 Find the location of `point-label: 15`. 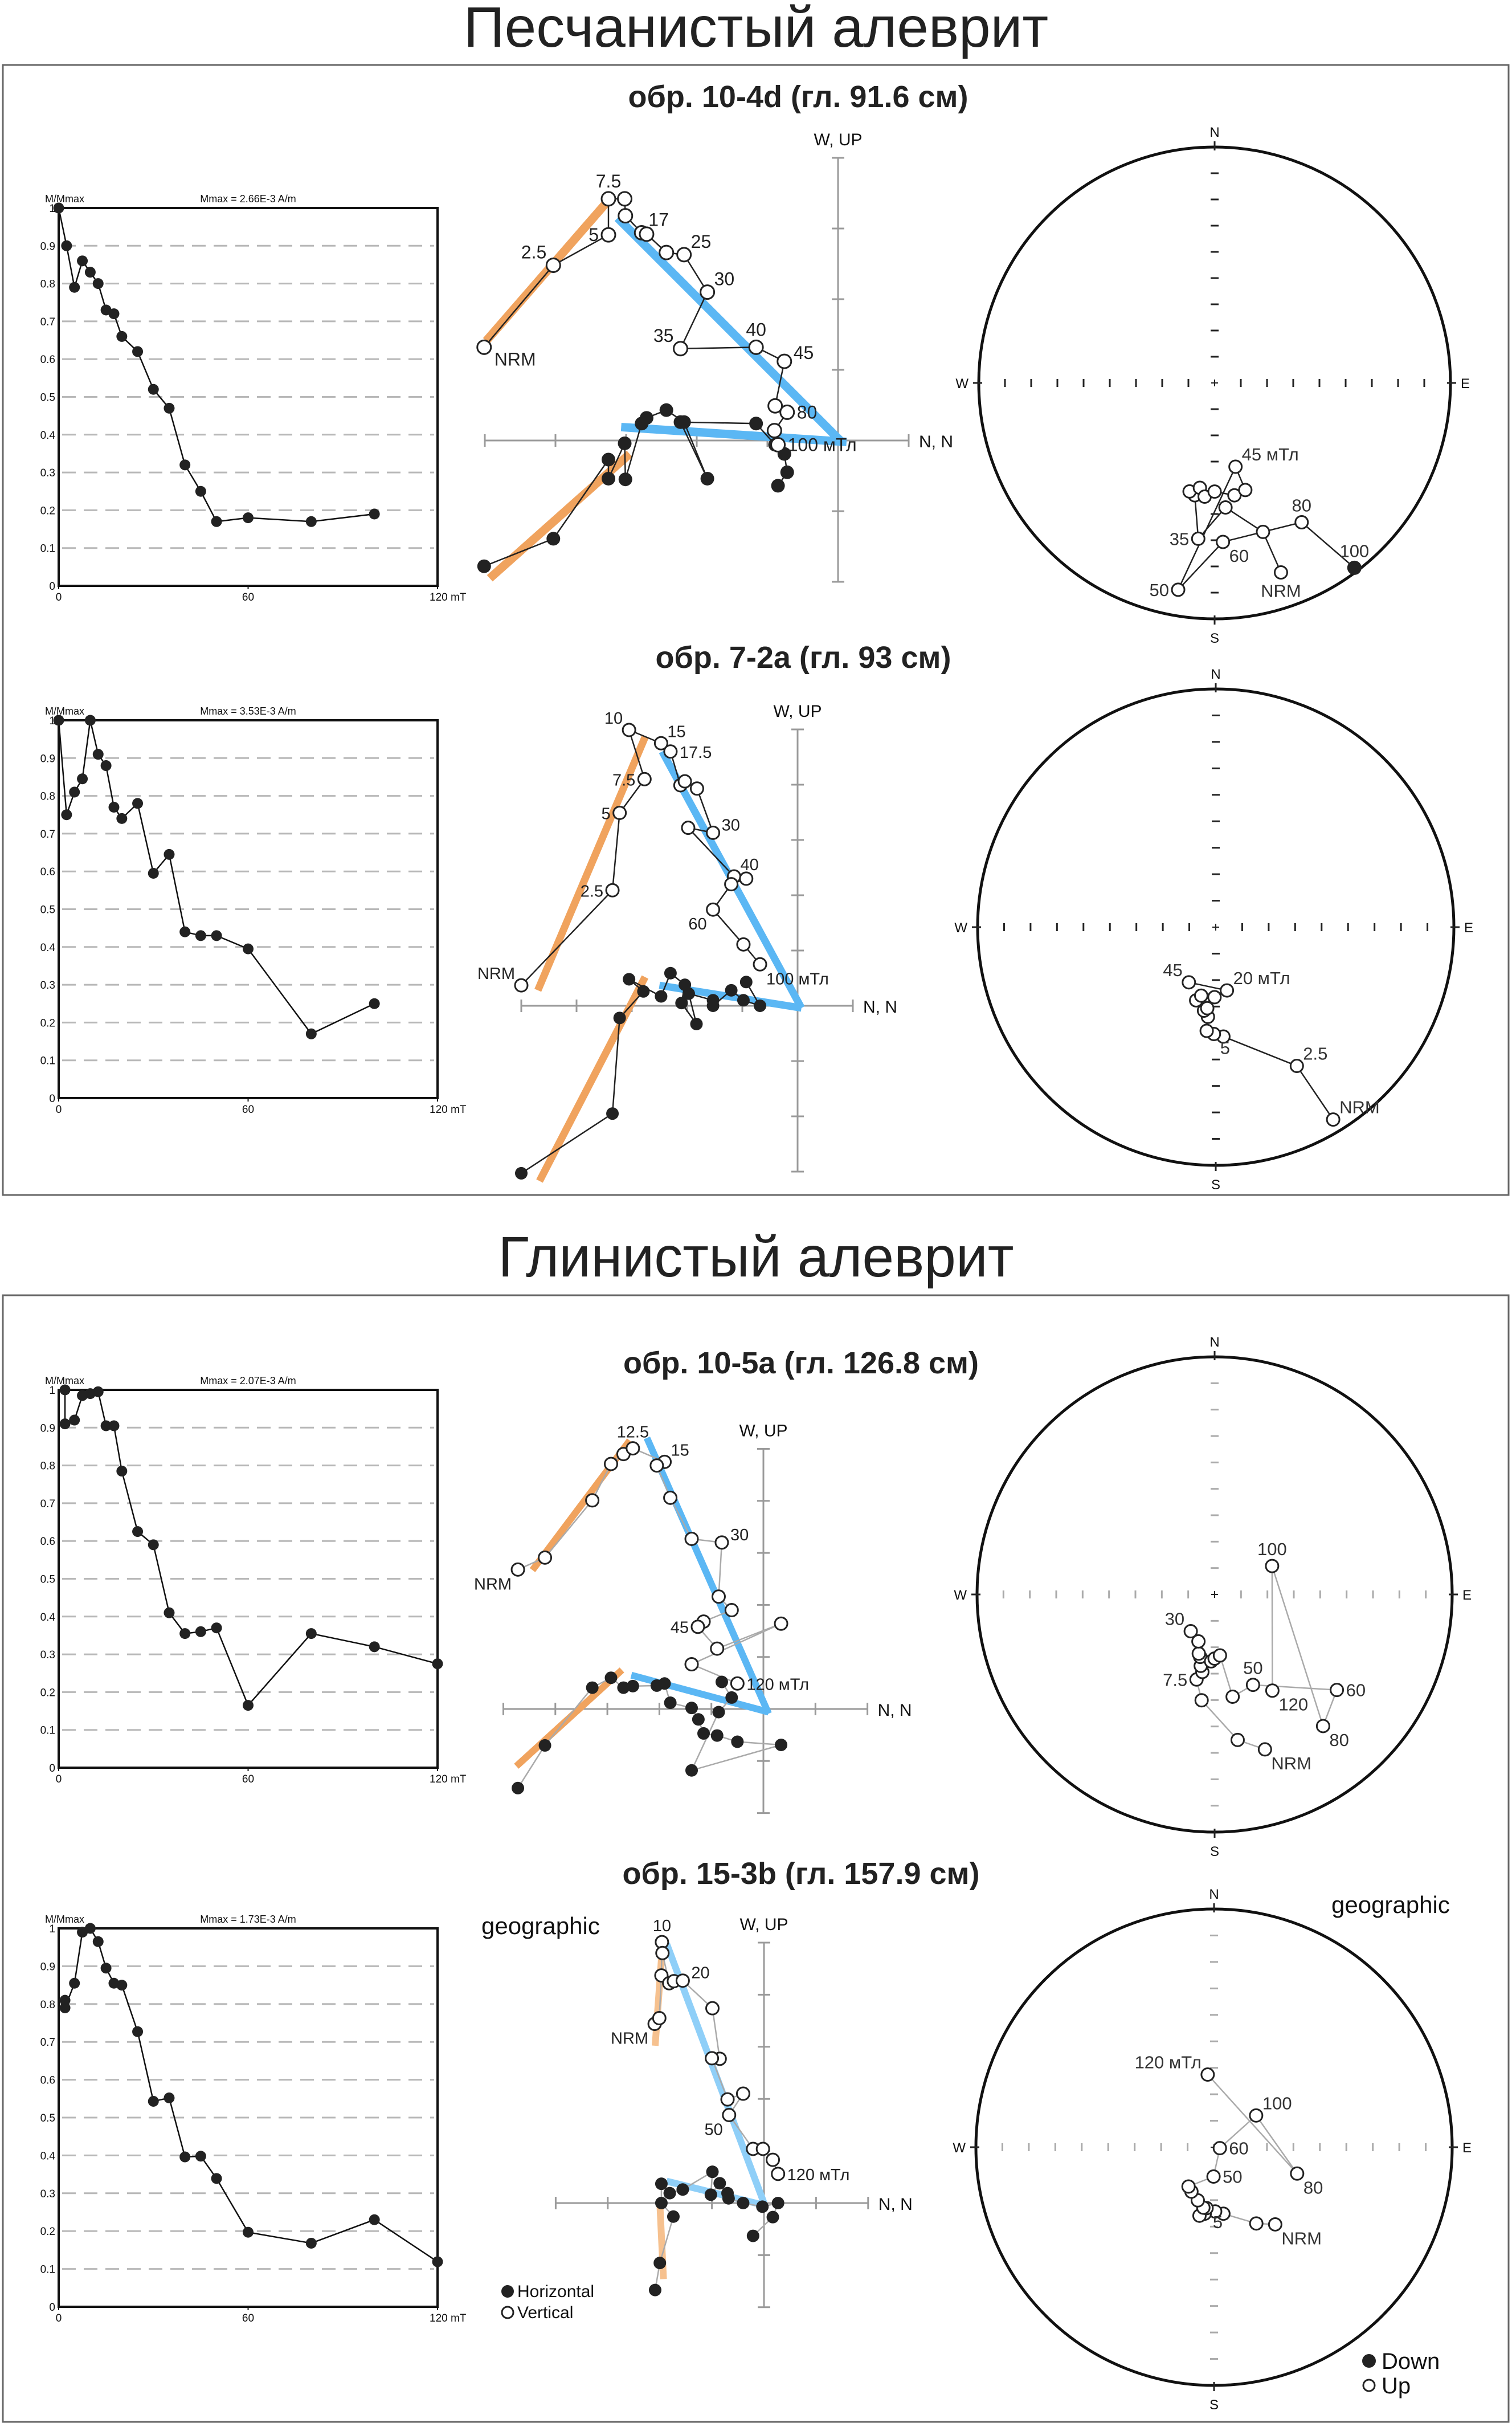

point-label: 15 is located at coordinates (680, 1450).